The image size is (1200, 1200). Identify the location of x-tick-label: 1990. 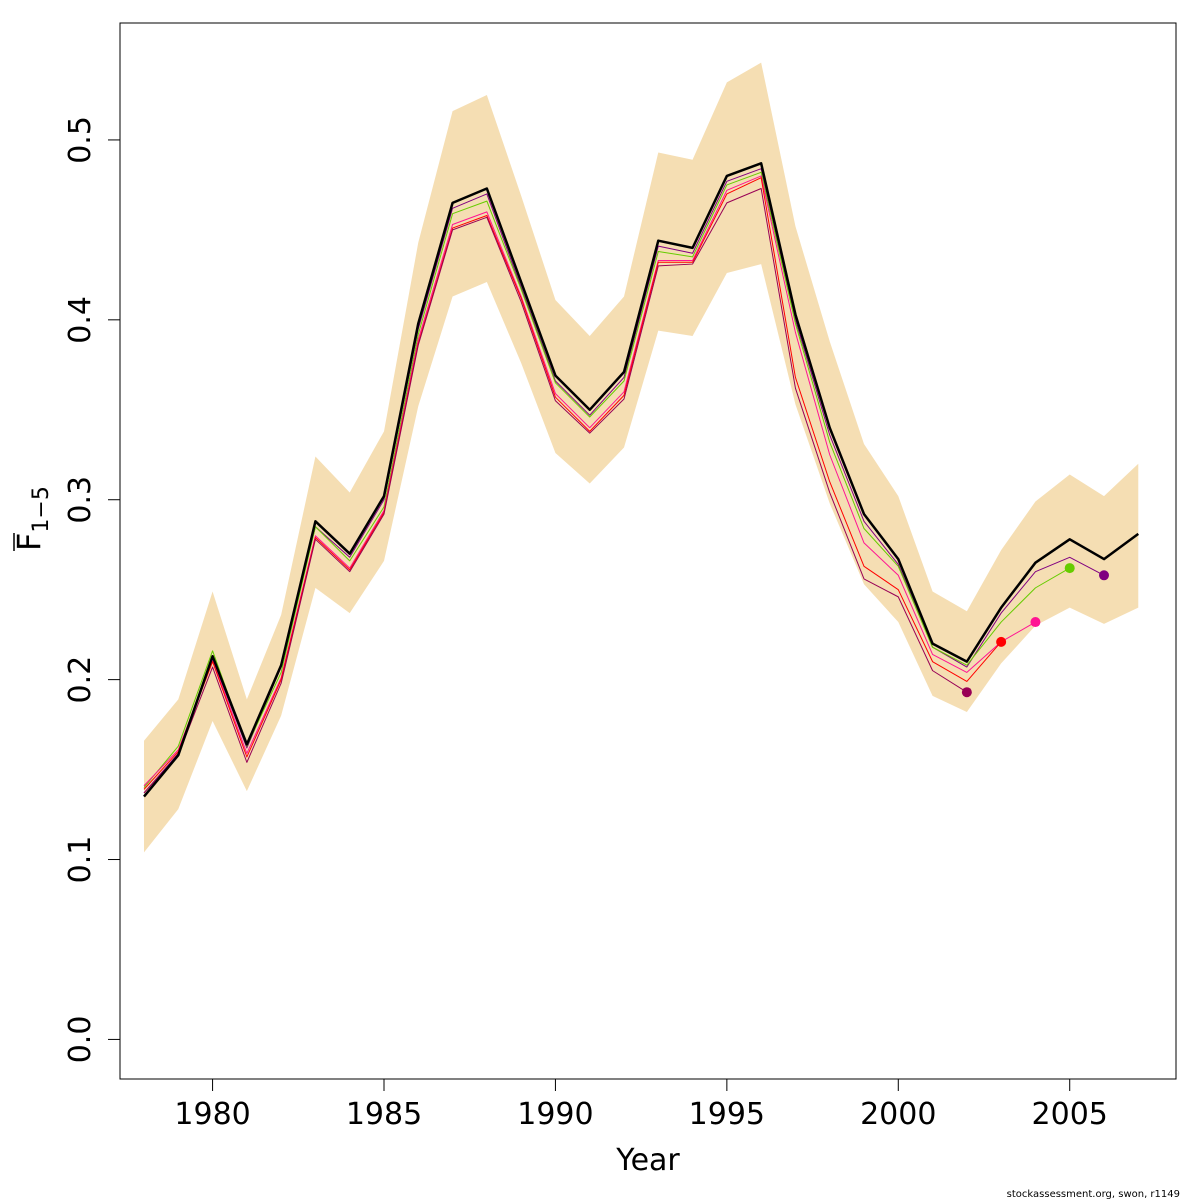
(555, 1114).